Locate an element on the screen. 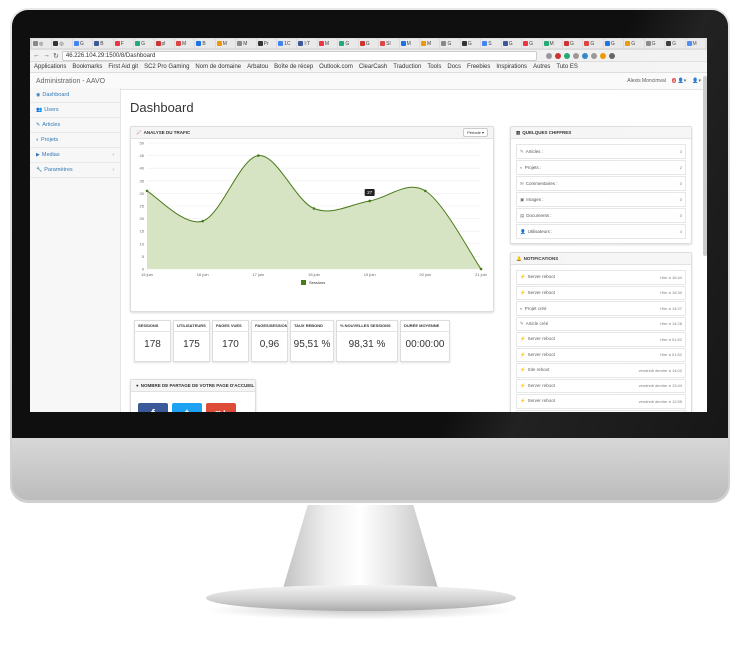 The image size is (740, 660). sidebar-item-articles: ✎ Articles is located at coordinates (75, 125).